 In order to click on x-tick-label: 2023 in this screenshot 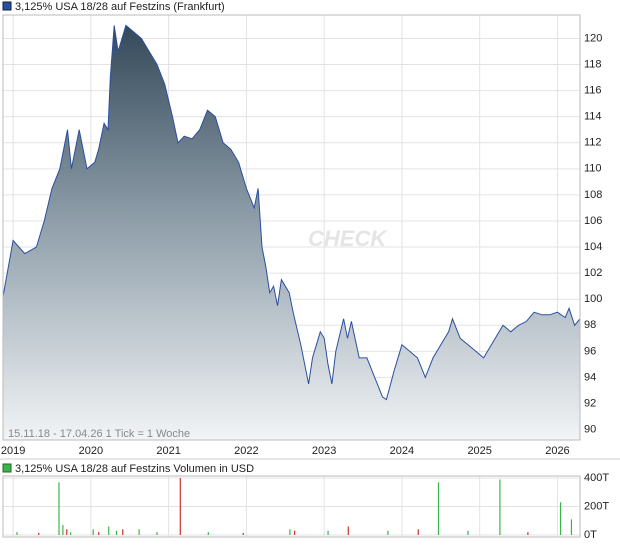, I will do `click(324, 451)`.